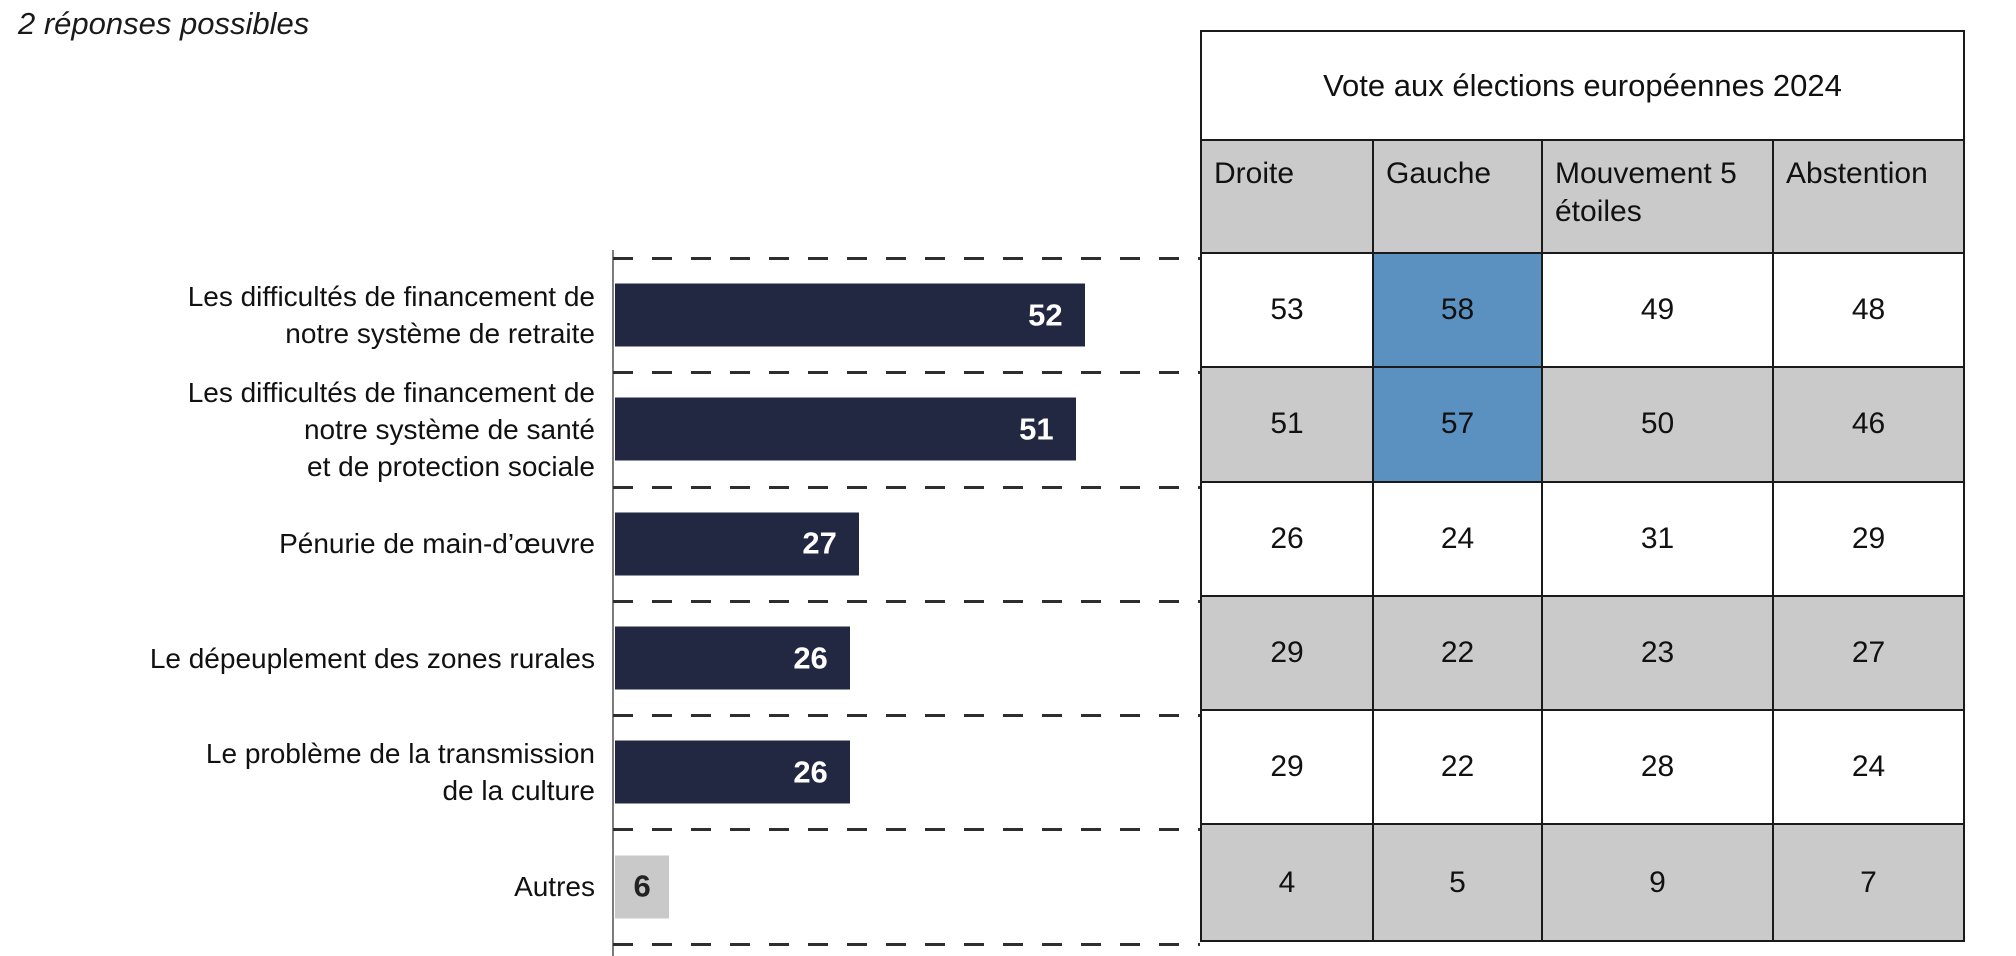 The height and width of the screenshot is (956, 2016). Describe the element at coordinates (1288, 539) in the screenshot. I see `table-cell: 26` at that location.